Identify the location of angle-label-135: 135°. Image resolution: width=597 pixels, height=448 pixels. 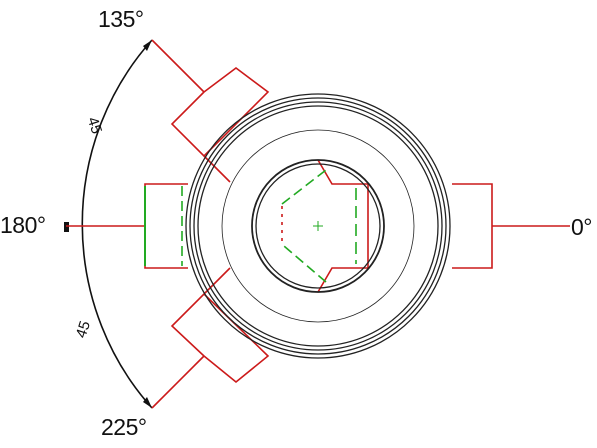
(121, 19).